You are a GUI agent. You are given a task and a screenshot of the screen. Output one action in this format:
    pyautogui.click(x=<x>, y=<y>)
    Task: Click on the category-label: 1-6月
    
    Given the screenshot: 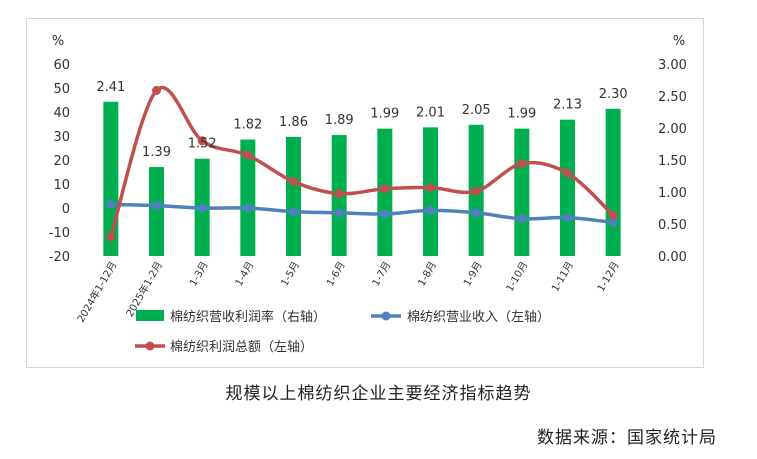 What is the action you would take?
    pyautogui.click(x=336, y=274)
    